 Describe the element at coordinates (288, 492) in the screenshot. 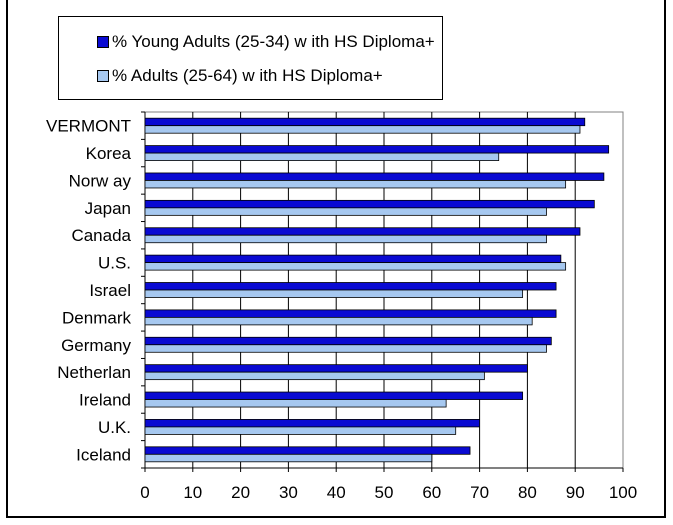

I see `x-tick-label-30: 30` at that location.